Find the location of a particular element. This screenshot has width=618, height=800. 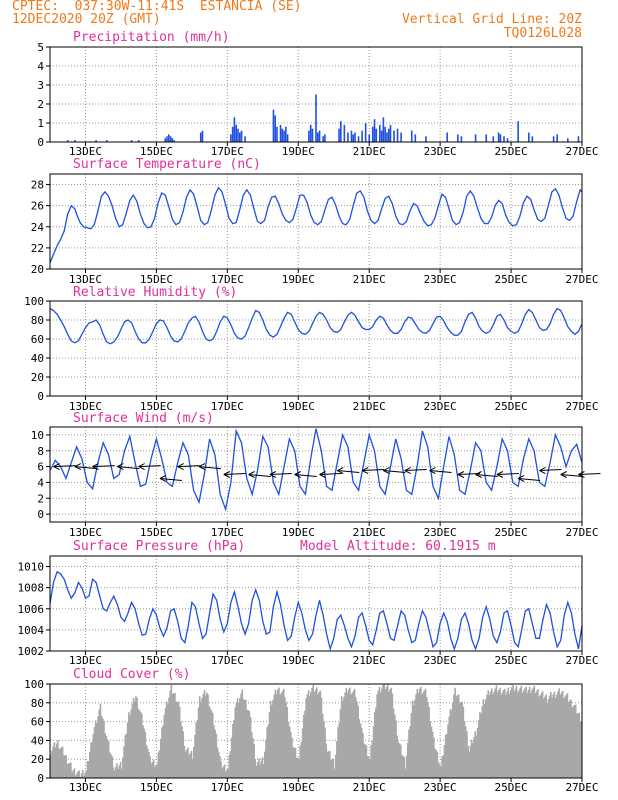

cloud-title: Cloud Cover (%) is located at coordinates (131, 674).